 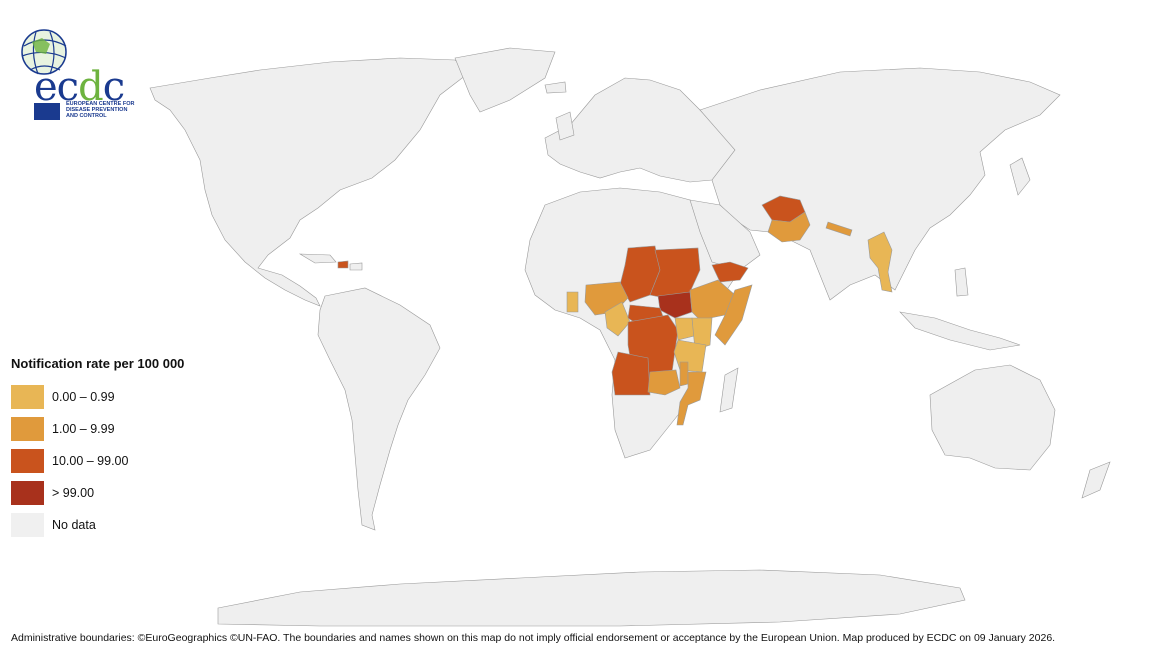 What do you see at coordinates (74, 525) in the screenshot?
I see `legend-label: No data` at bounding box center [74, 525].